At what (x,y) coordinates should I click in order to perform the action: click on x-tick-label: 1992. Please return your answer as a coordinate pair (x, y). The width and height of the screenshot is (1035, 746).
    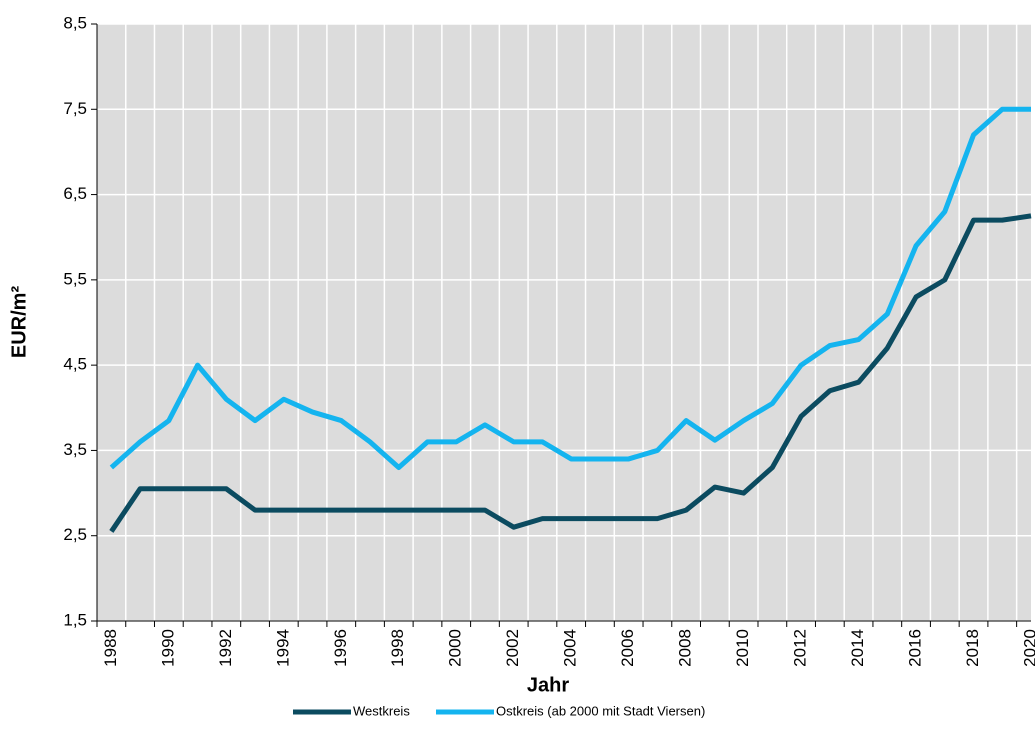
    Looking at the image, I should click on (225, 648).